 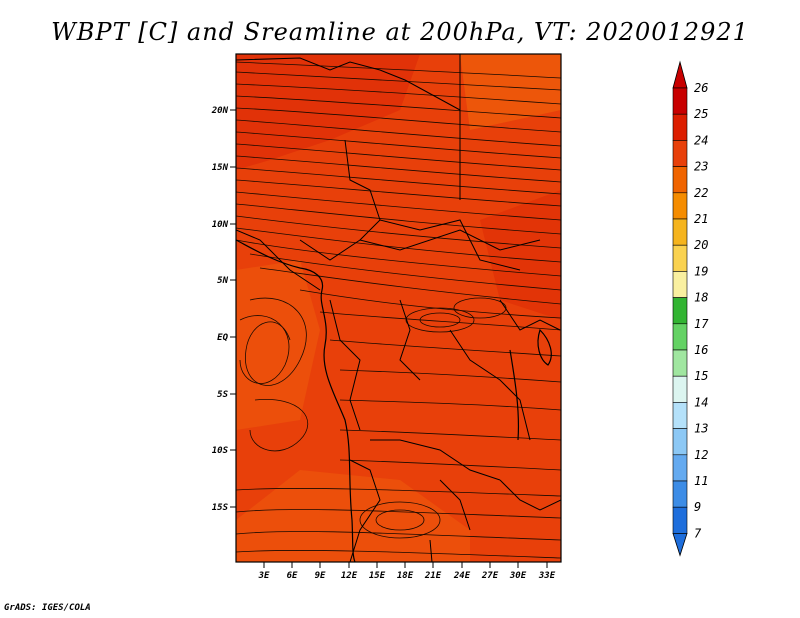 I want to click on lat-tick-label: 10N, so click(x=220, y=225).